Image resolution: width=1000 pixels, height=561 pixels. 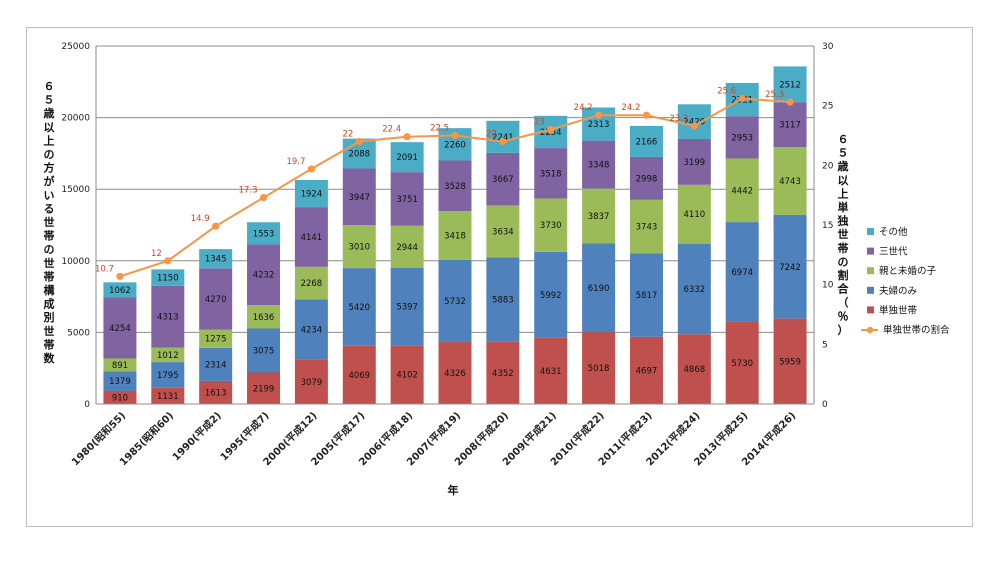 What do you see at coordinates (75, 262) in the screenshot?
I see `y-left-tick-label: 10000` at bounding box center [75, 262].